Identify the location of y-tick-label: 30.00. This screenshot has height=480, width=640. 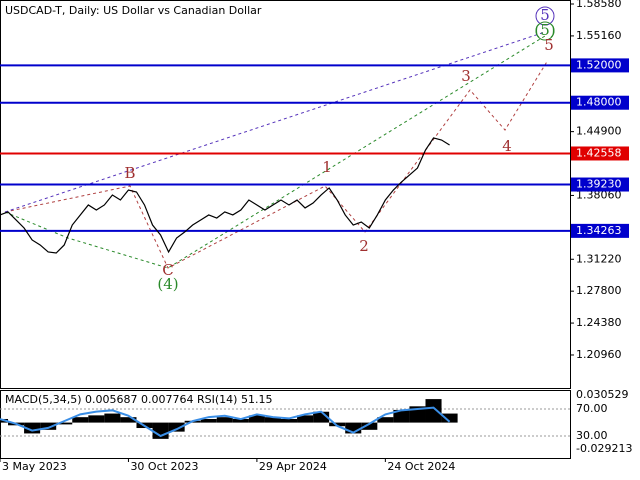
(592, 435).